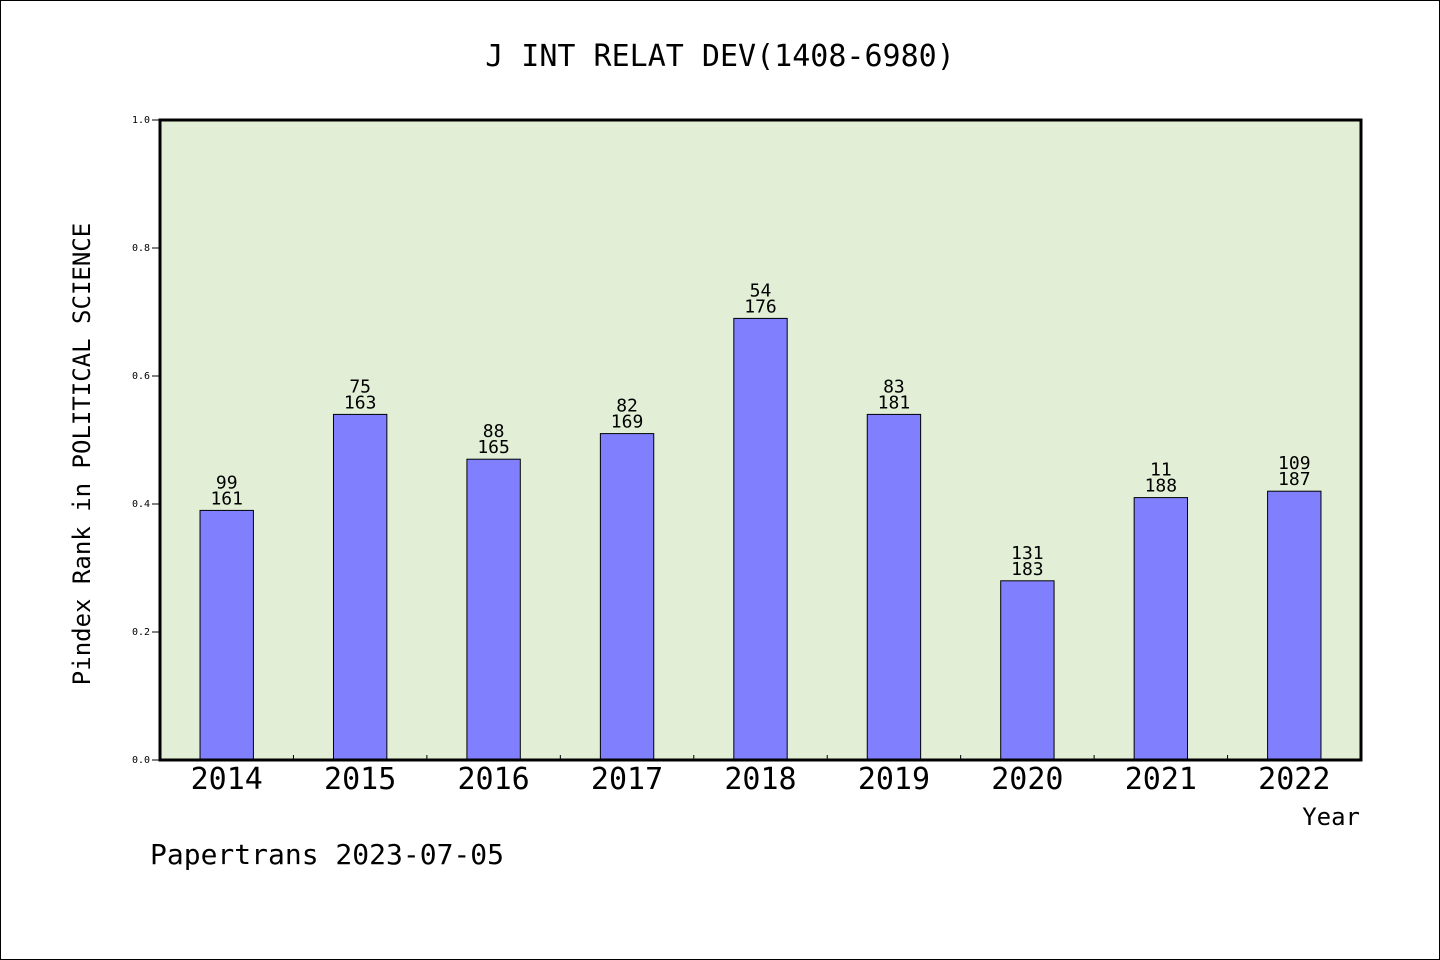  What do you see at coordinates (141, 376) in the screenshot?
I see `y-tick-label: 0.6` at bounding box center [141, 376].